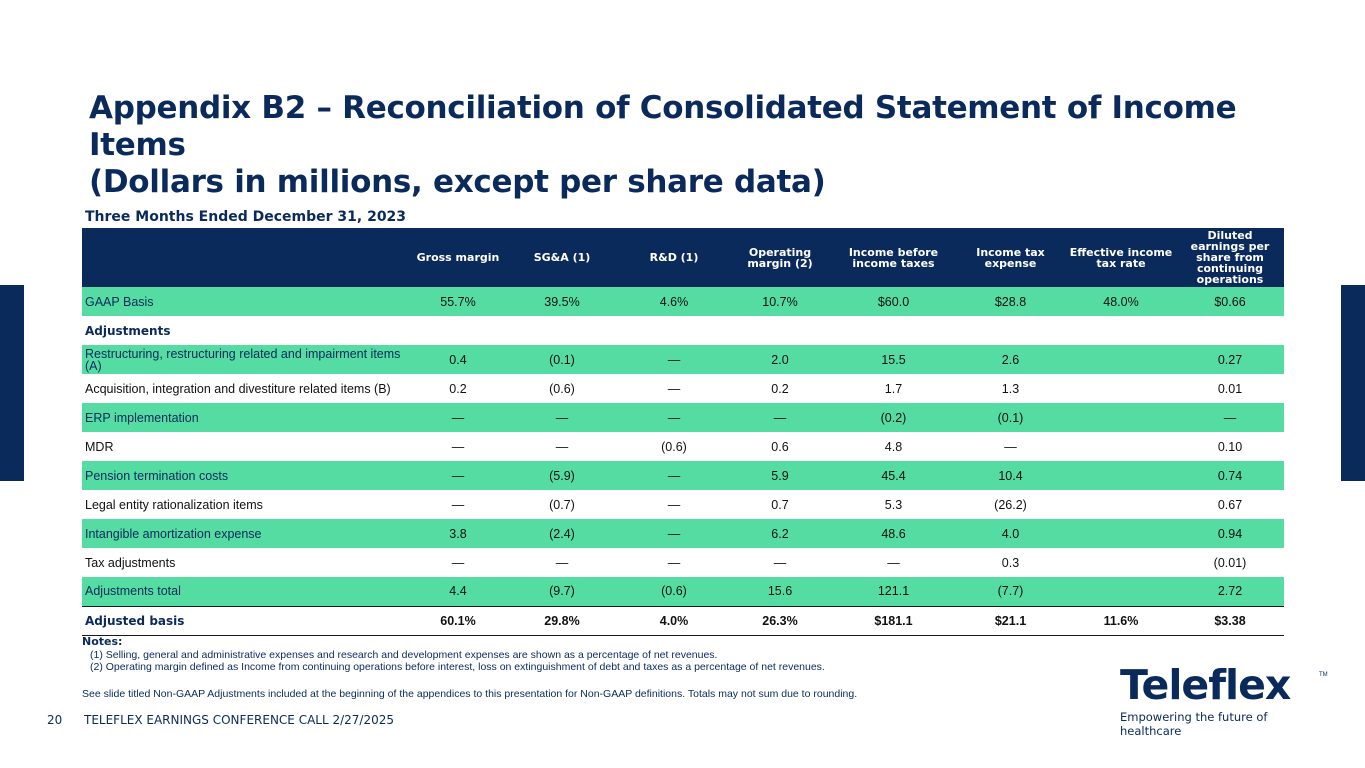  I want to click on table-cell: $21.1, so click(1010, 621).